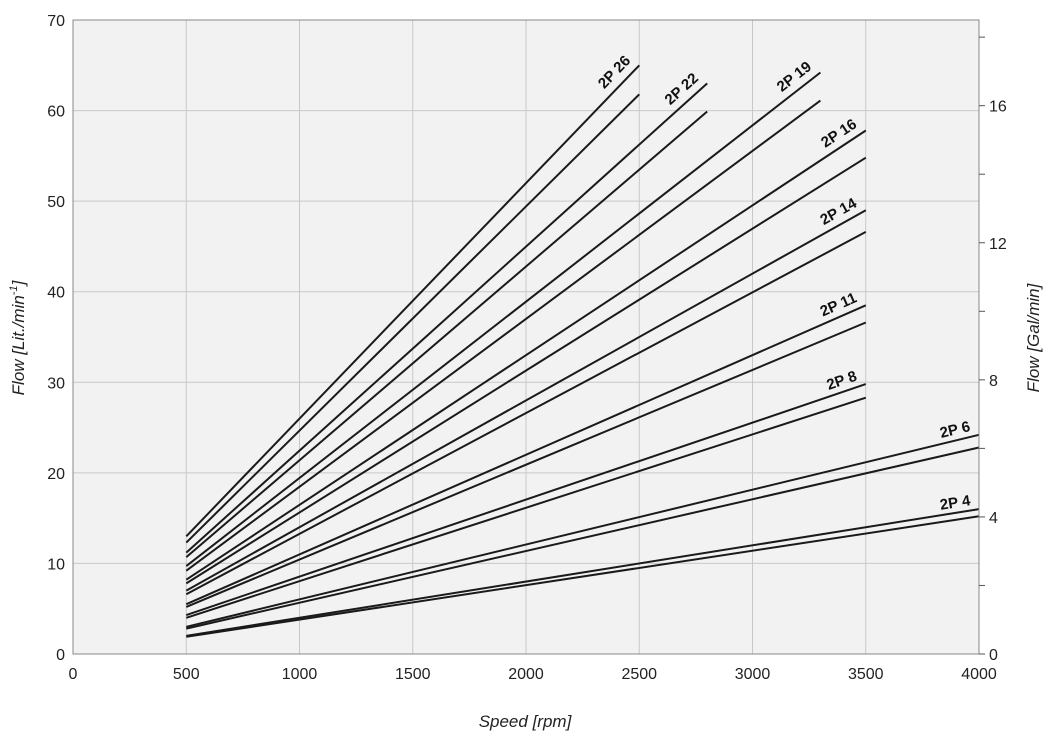  What do you see at coordinates (18, 283) in the screenshot?
I see `y-axis-title-close: ]` at bounding box center [18, 283].